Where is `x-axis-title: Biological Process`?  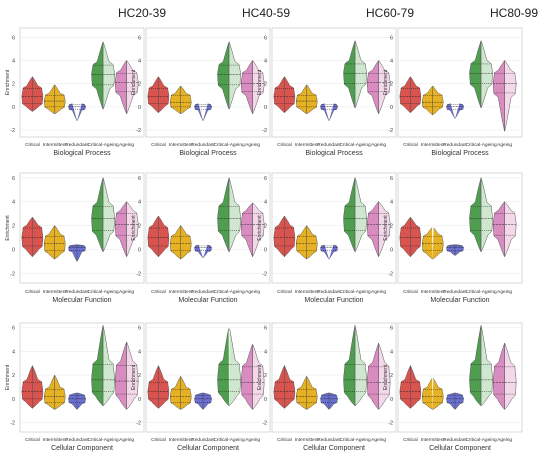 x-axis-title: Biological Process is located at coordinates (82, 153).